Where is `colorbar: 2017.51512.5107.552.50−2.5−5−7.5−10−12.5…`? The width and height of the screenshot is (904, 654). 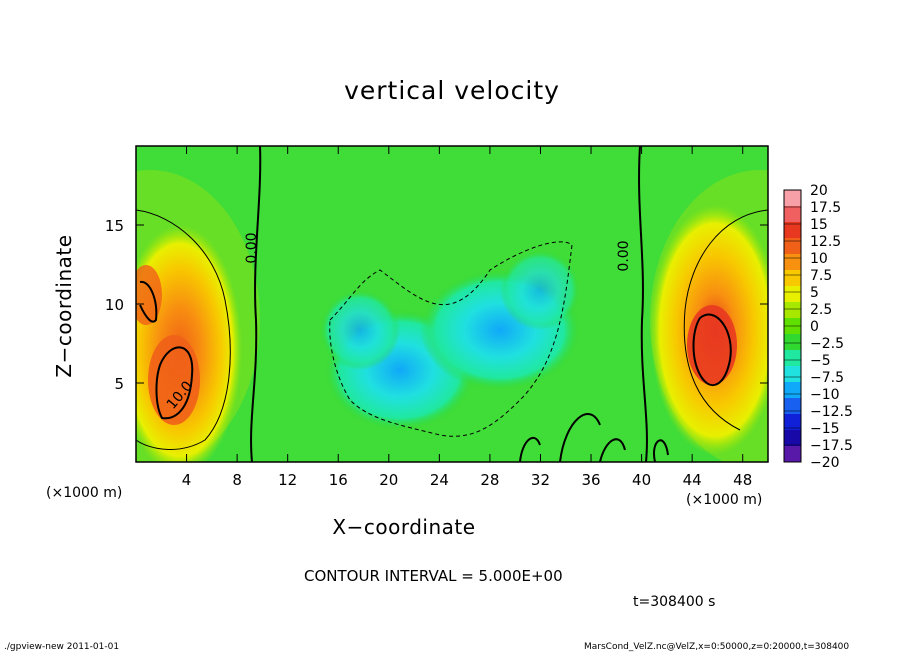 colorbar: 2017.51512.5107.552.50−2.5−5−7.5−10−12.5… is located at coordinates (818, 327).